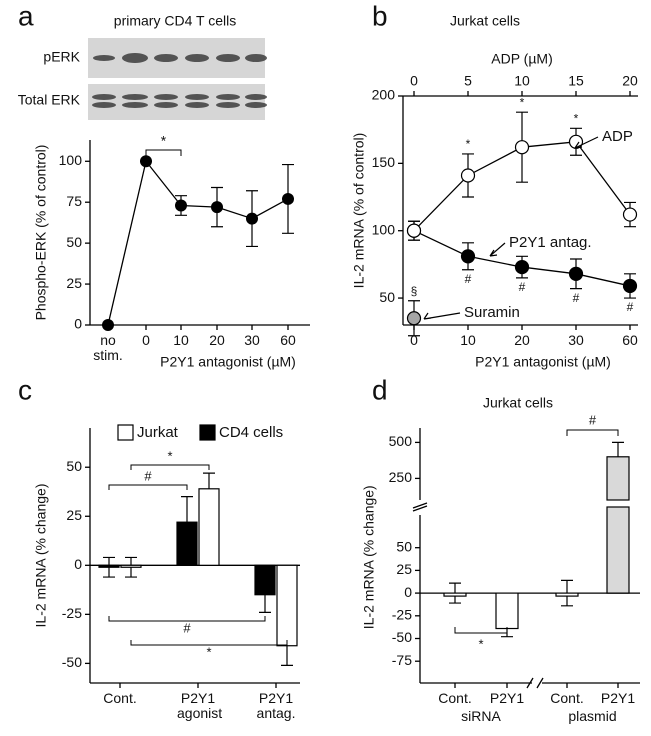 The image size is (651, 736). I want to click on y-tick-label: 75, so click(74, 201).